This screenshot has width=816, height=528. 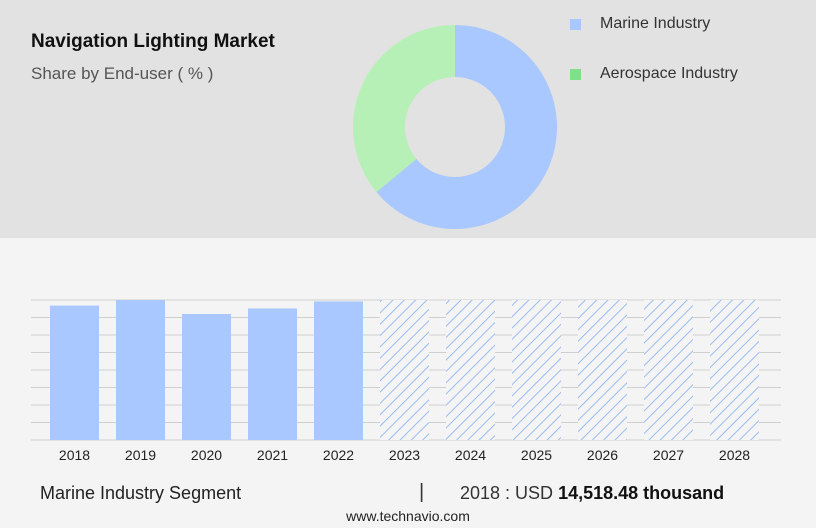 I want to click on donut-chart, so click(x=455, y=127).